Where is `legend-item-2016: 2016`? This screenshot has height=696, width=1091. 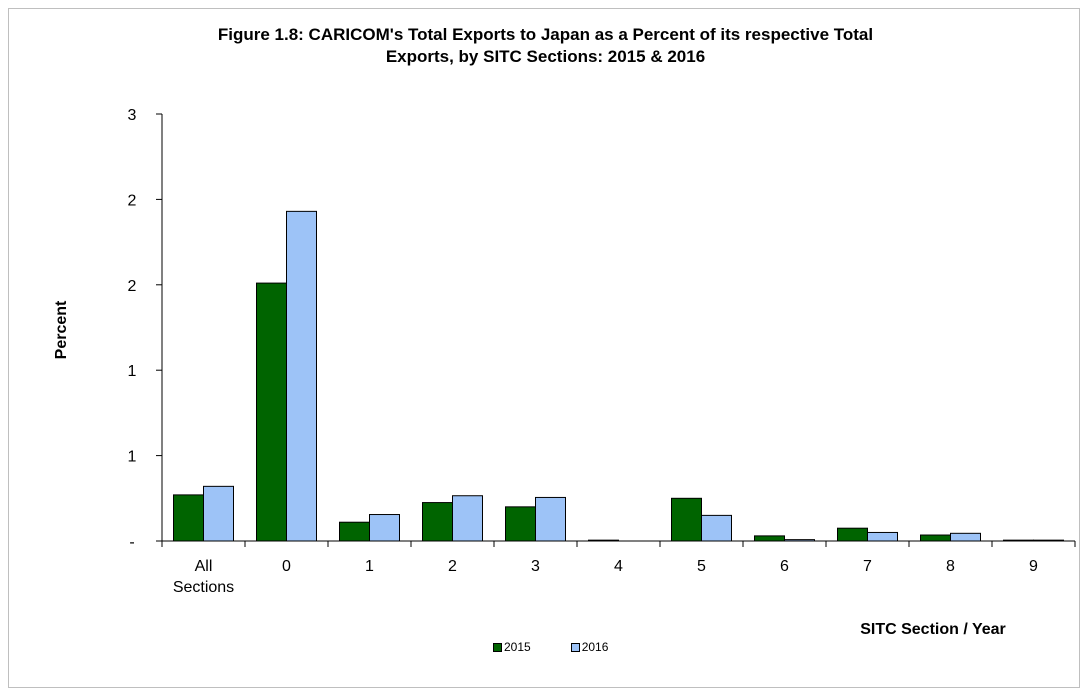
legend-item-2016: 2016 is located at coordinates (589, 647).